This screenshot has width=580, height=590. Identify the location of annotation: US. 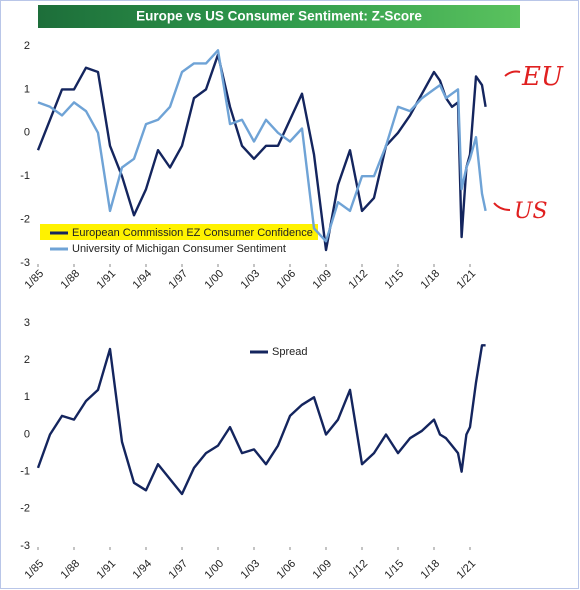
(531, 211).